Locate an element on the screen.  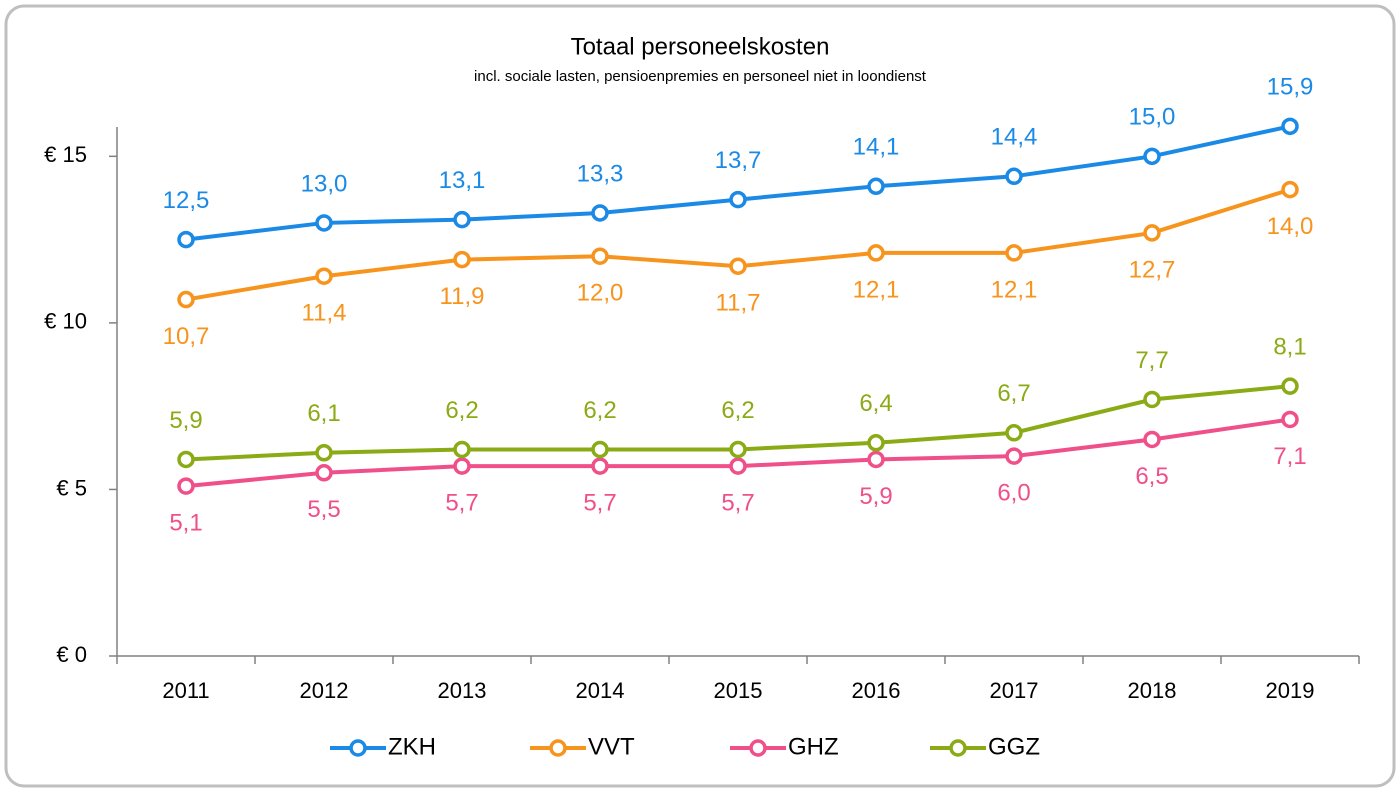
data-label: 6,7 is located at coordinates (1013, 393).